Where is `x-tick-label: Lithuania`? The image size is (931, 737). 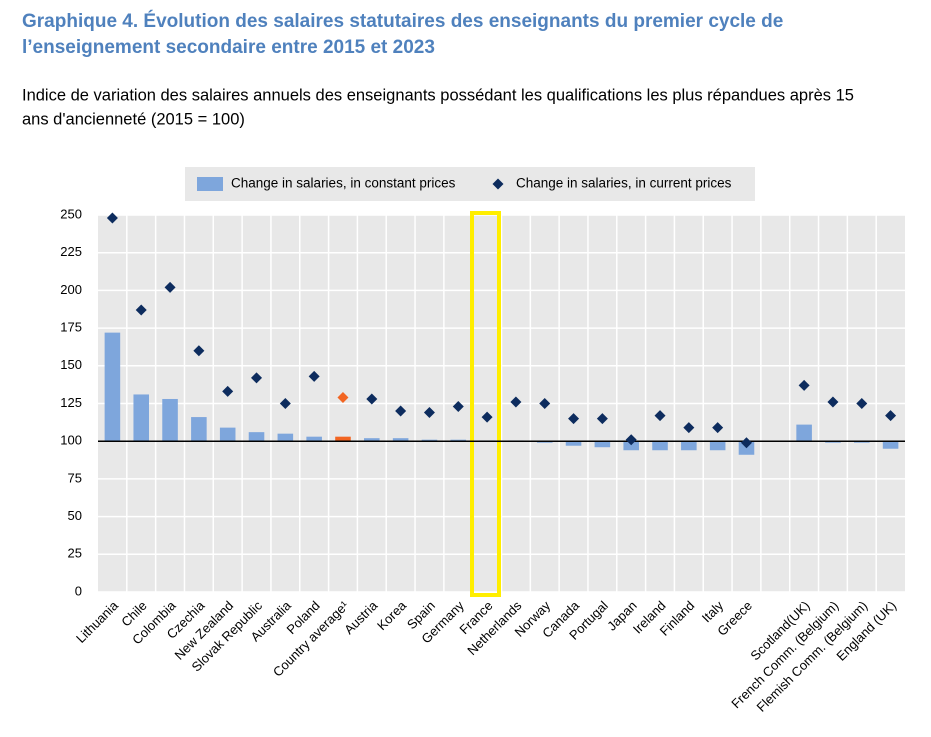 x-tick-label: Lithuania is located at coordinates (97, 621).